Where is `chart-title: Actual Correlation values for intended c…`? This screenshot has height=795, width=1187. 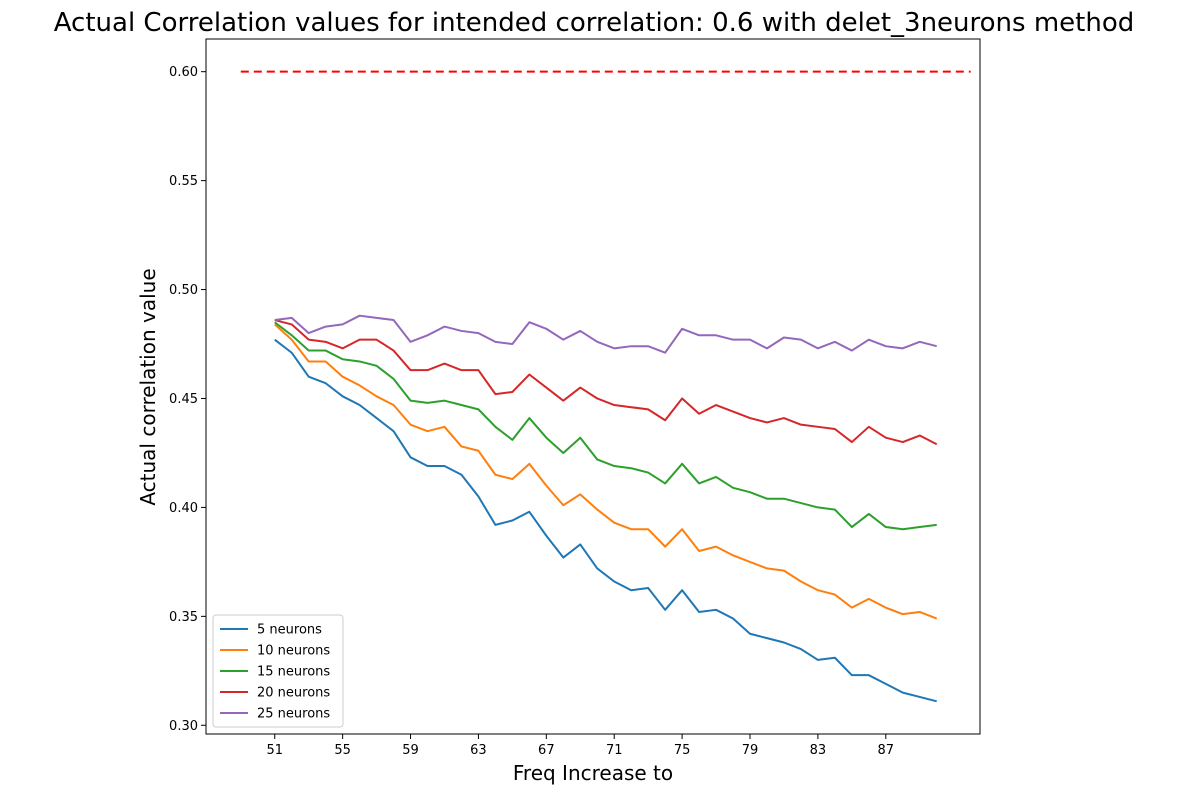 chart-title: Actual Correlation values for intended c… is located at coordinates (594, 23).